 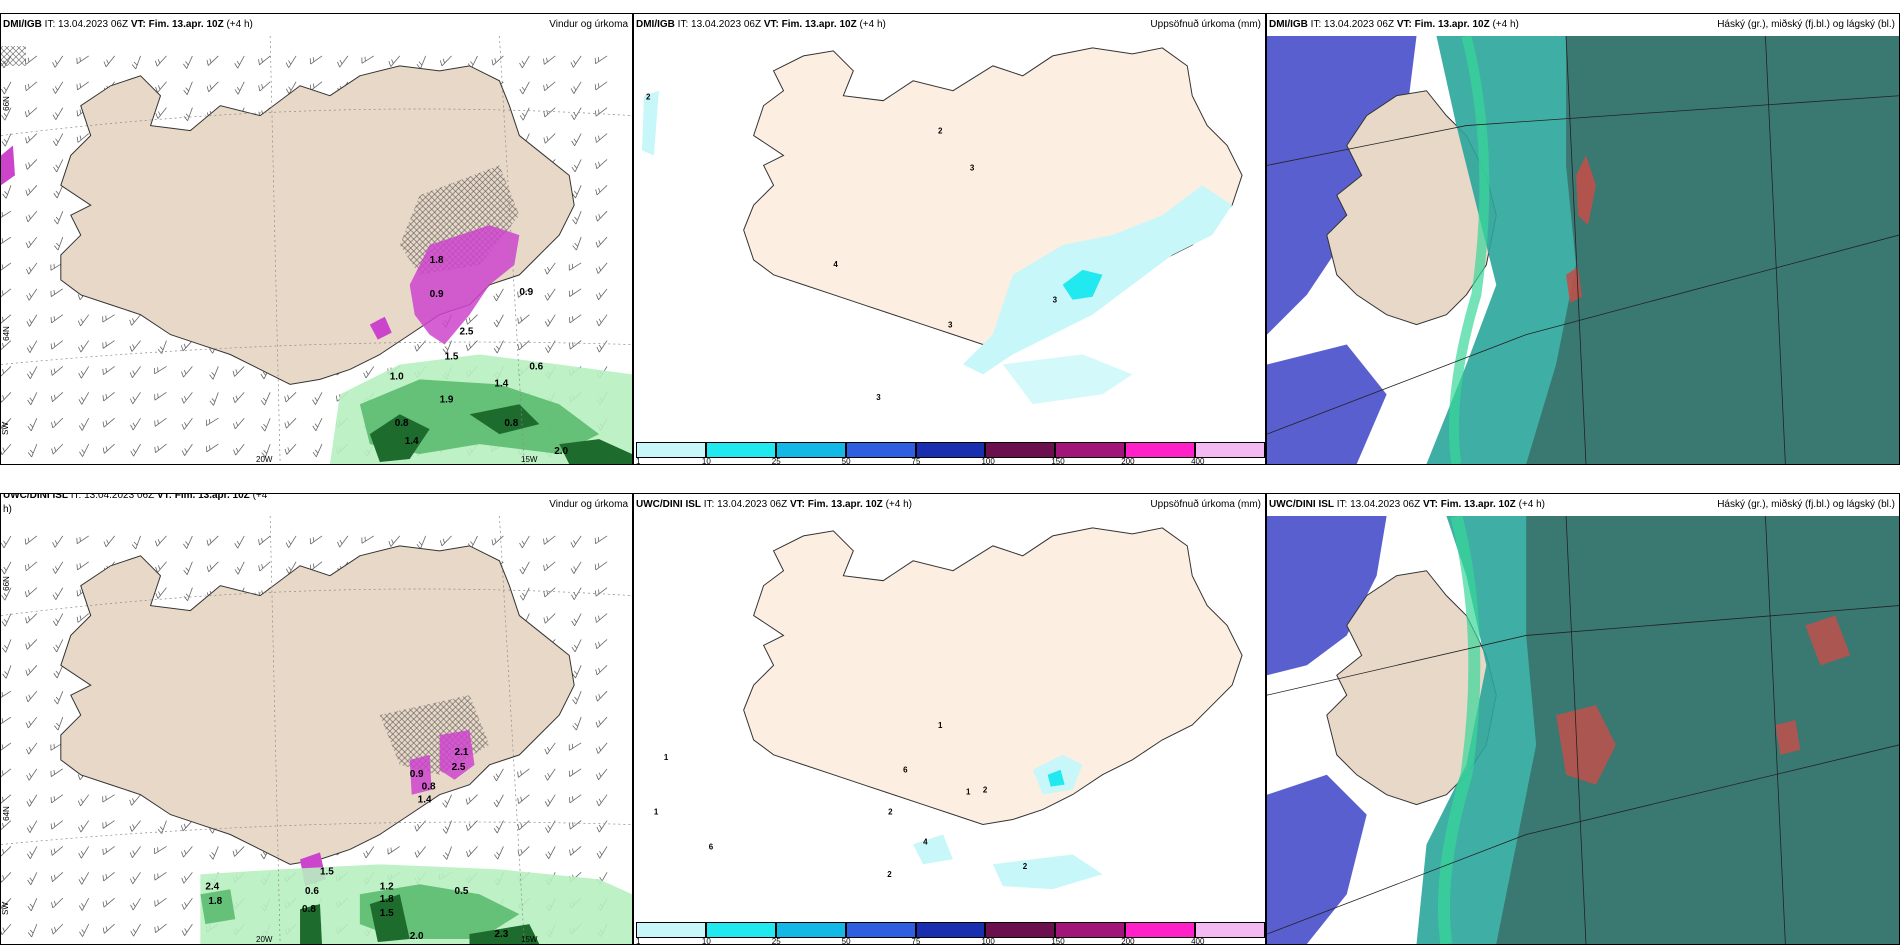 What do you see at coordinates (1056, 778) in the screenshot?
I see `accum-cyan` at bounding box center [1056, 778].